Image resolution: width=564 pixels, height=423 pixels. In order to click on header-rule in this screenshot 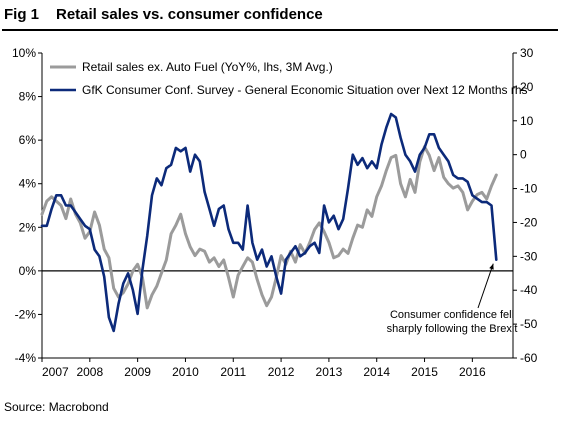, I will do `click(280, 30)`.